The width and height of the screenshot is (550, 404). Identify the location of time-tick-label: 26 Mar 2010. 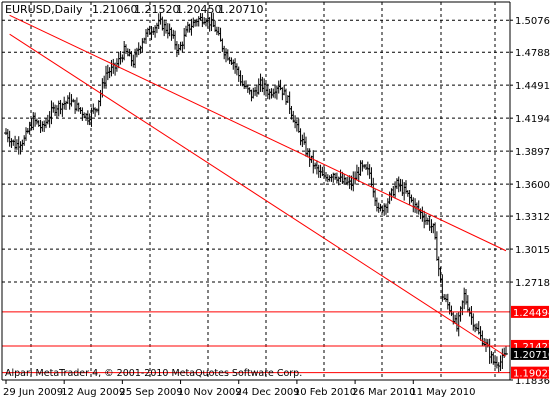
(383, 392).